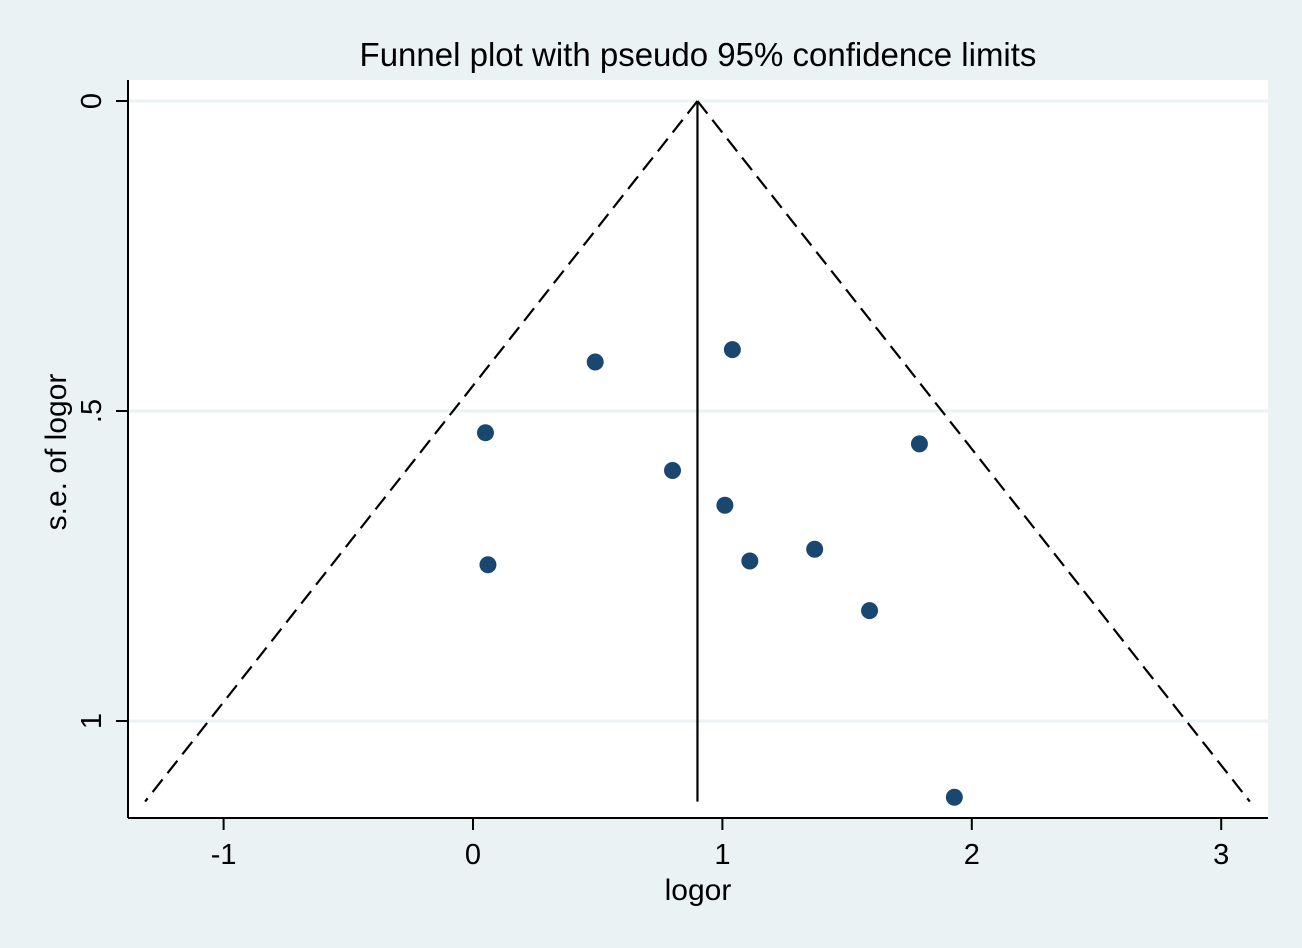 This screenshot has height=948, width=1302. I want to click on x-tick-label-3: 3, so click(1221, 855).